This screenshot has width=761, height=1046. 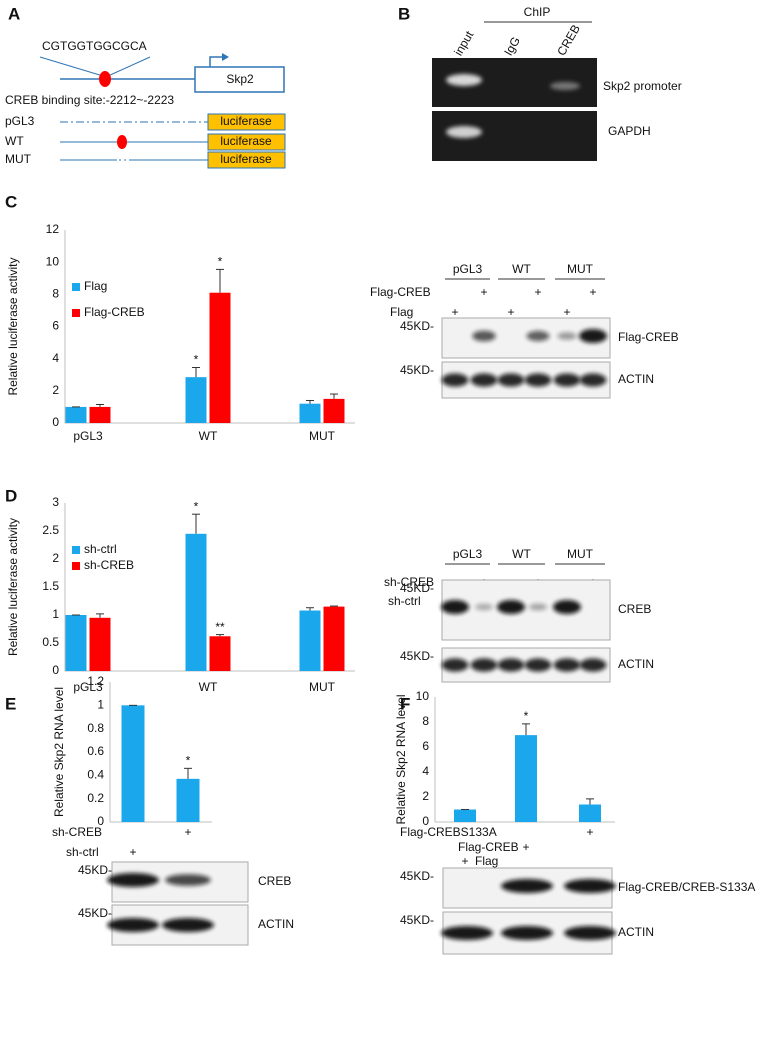 What do you see at coordinates (425, 771) in the screenshot?
I see `y-tick-label: 4` at bounding box center [425, 771].